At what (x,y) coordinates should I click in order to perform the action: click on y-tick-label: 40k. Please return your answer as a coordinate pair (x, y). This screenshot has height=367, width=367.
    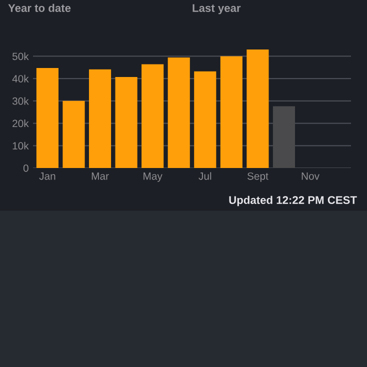
    Looking at the image, I should click on (20, 78).